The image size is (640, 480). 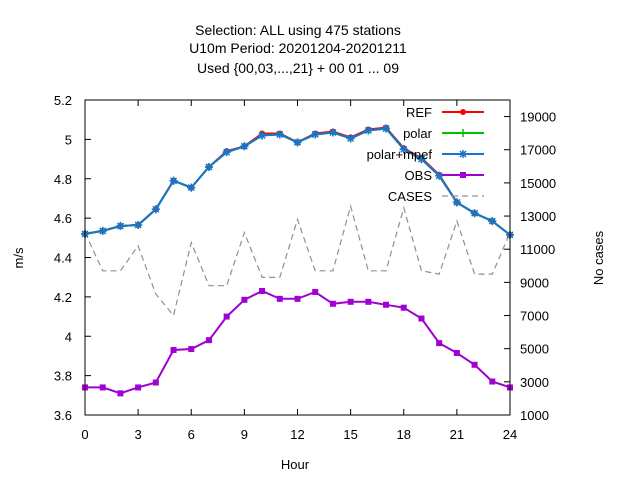 I want to click on title-line-3: Used {00,03,...,21} + 00 01 ... 09, so click(x=298, y=68).